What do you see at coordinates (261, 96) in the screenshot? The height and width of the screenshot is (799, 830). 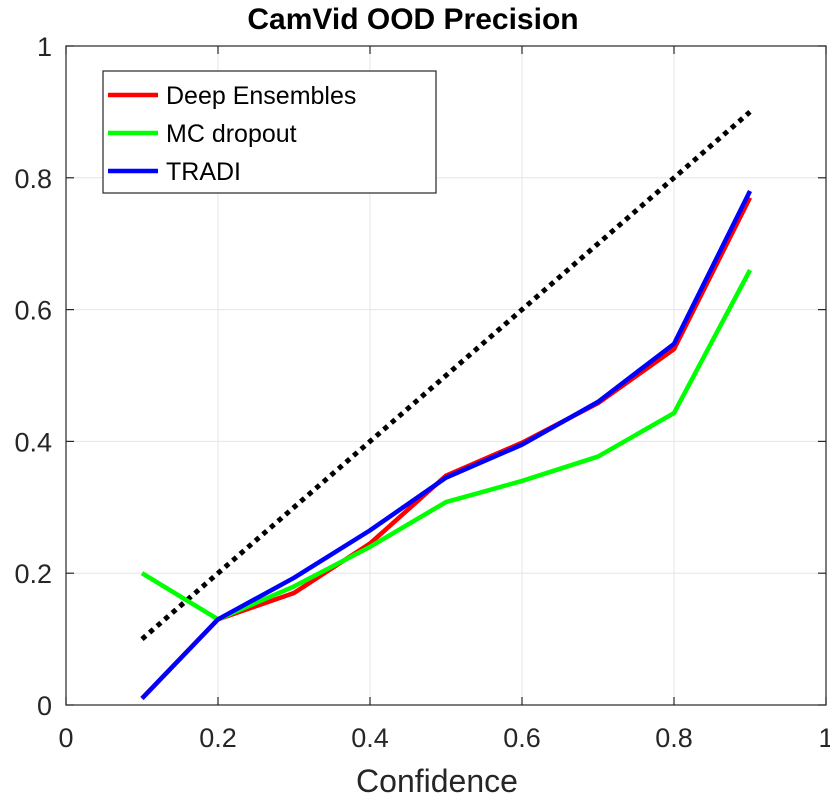 I see `legend-label: Deep Ensembles` at bounding box center [261, 96].